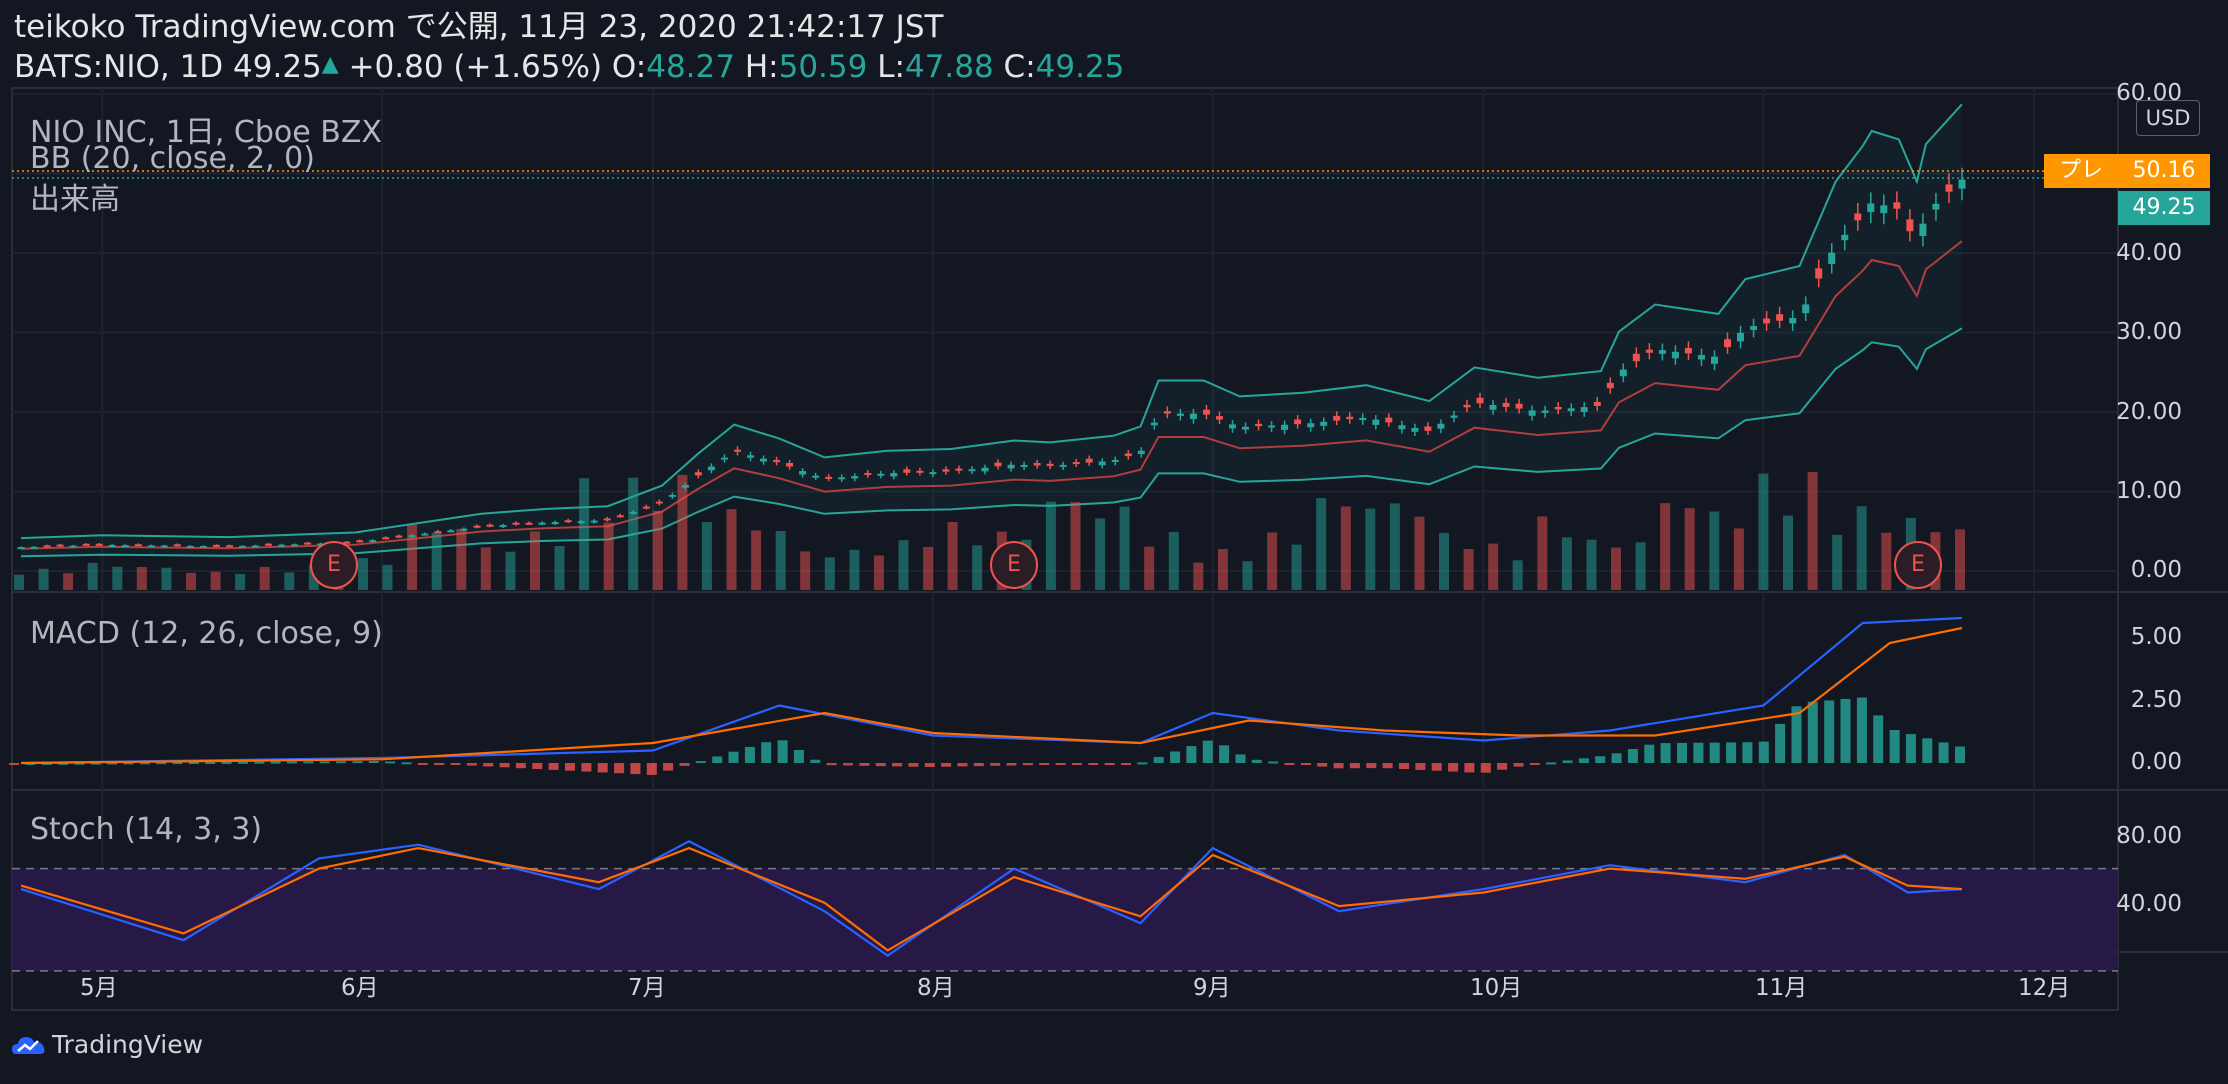  What do you see at coordinates (1019, 67) in the screenshot?
I see `close-label: C:` at bounding box center [1019, 67].